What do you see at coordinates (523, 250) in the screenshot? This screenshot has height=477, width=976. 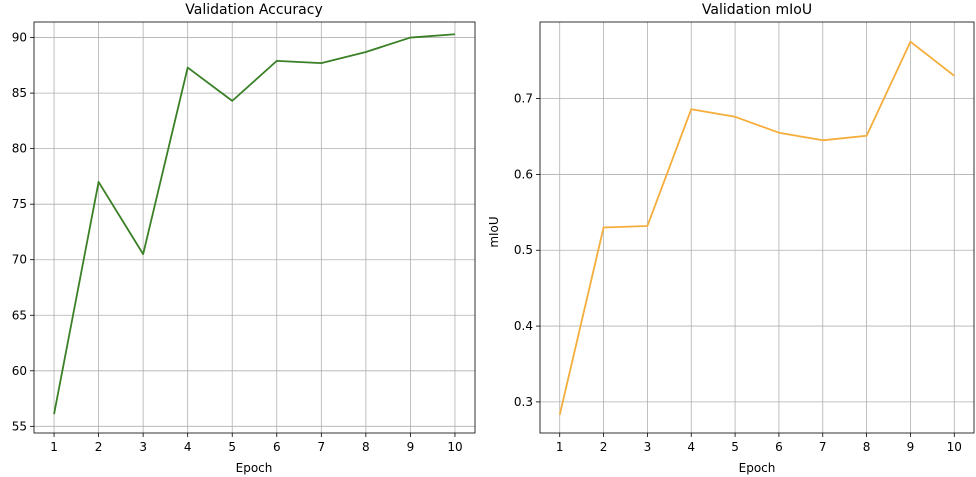 I see `y-tick-label: 0.5` at bounding box center [523, 250].